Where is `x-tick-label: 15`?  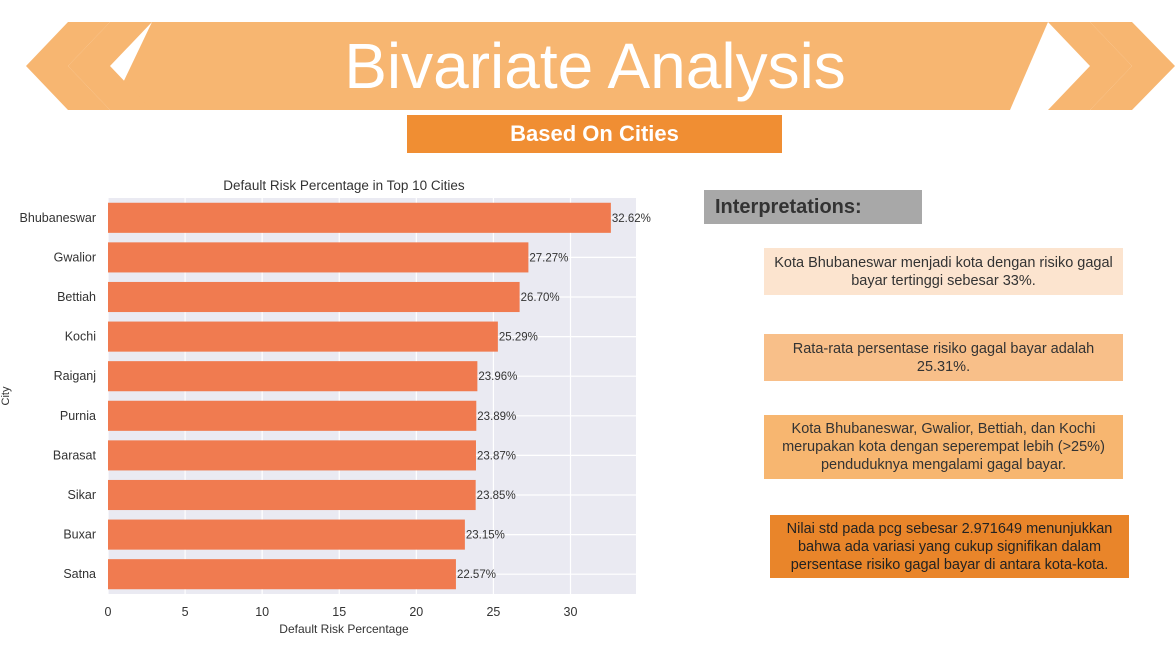 x-tick-label: 15 is located at coordinates (339, 612).